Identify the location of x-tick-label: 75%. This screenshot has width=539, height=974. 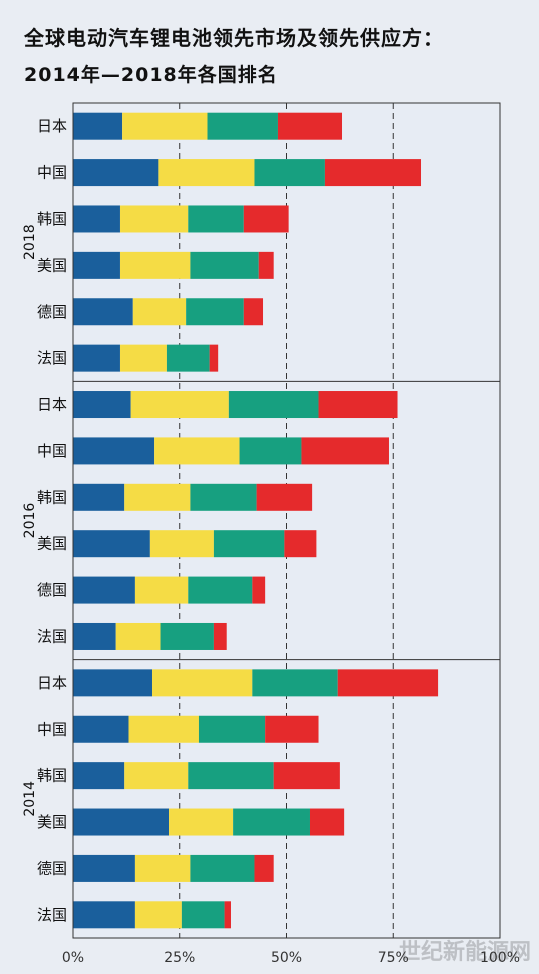
(393, 958).